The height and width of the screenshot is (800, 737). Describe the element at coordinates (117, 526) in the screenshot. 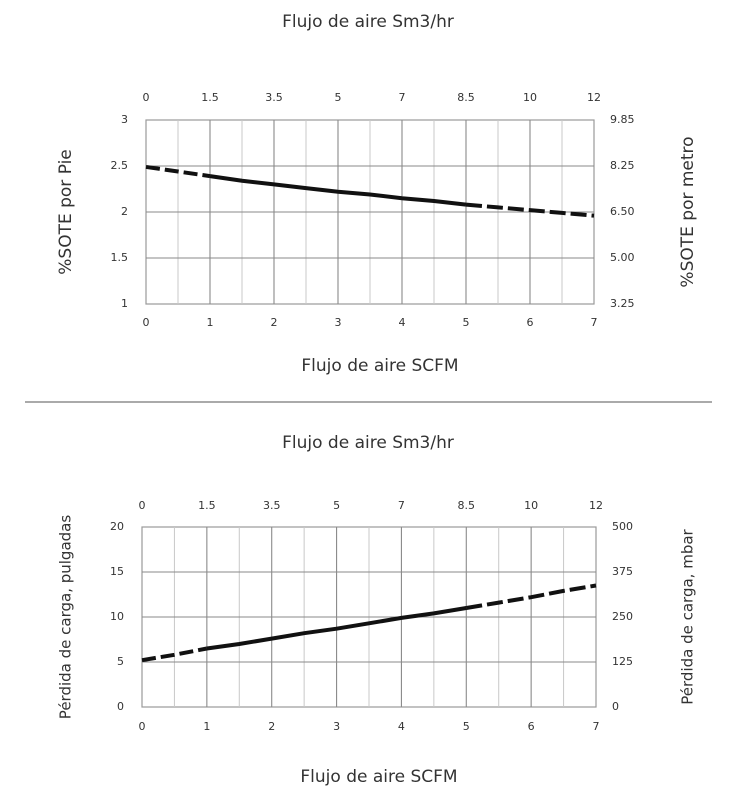

I see `y-tick-label: 20` at that location.